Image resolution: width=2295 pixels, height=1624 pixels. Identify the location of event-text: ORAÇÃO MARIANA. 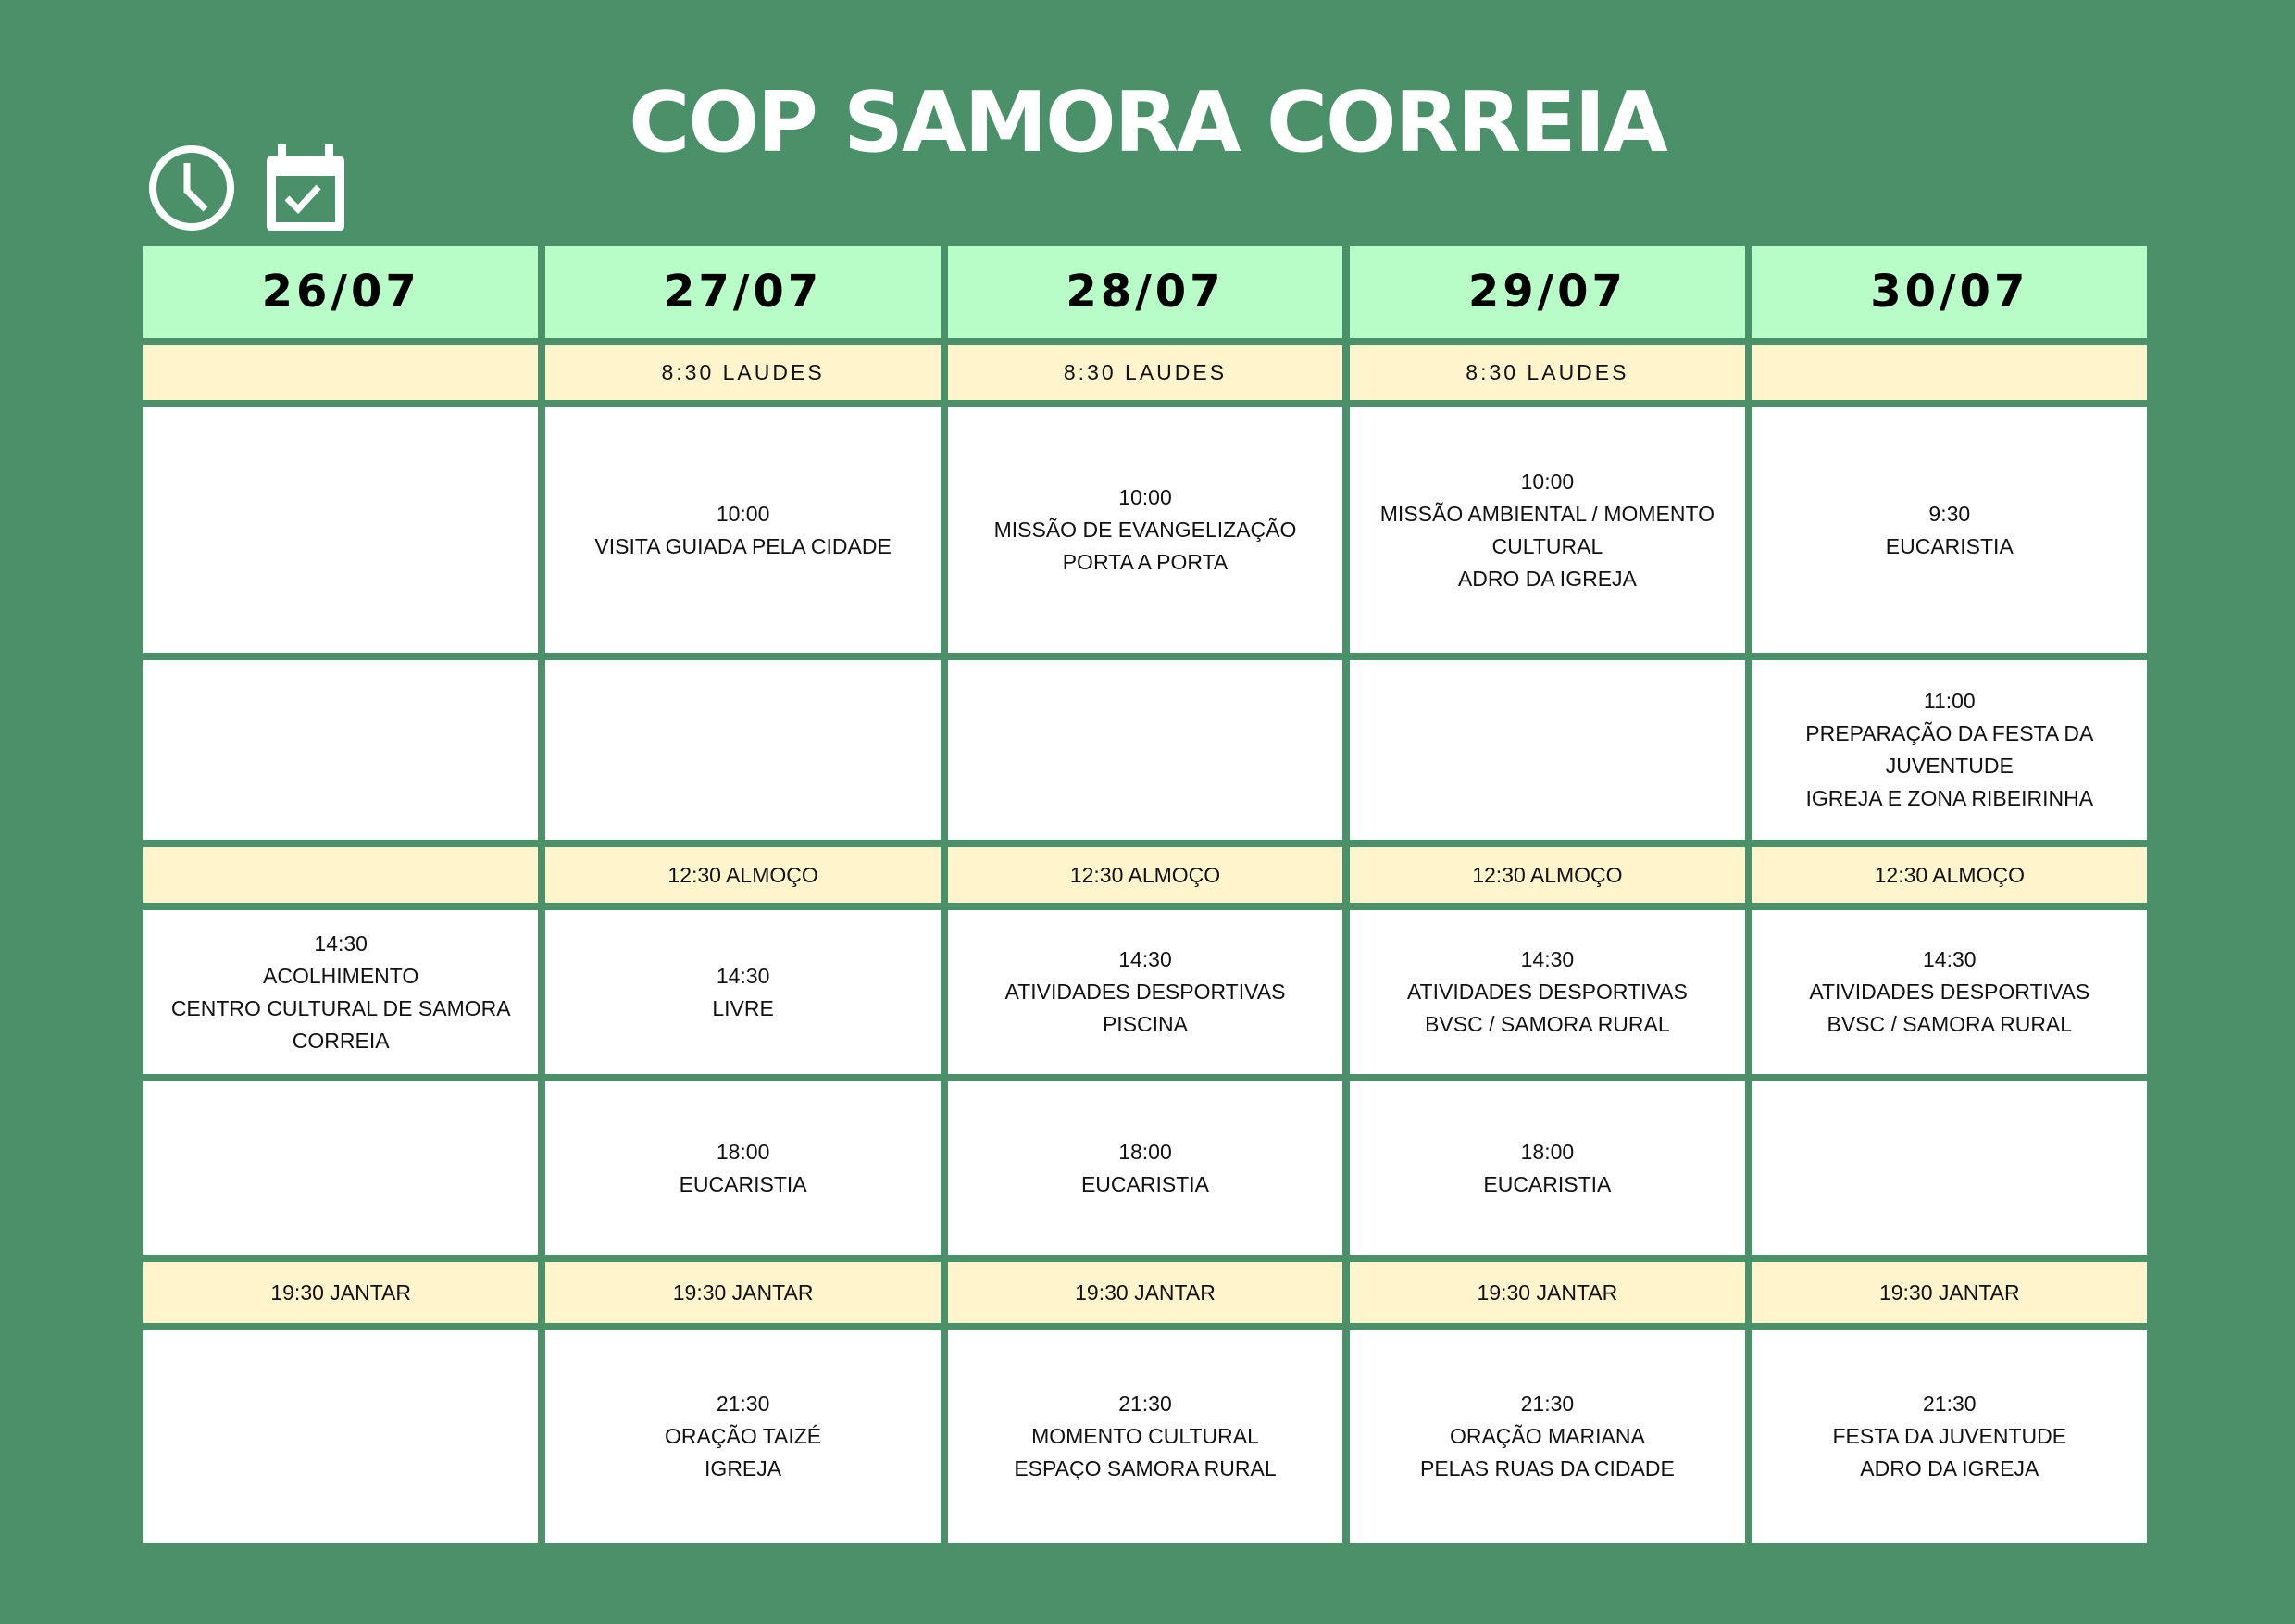
(1547, 1436).